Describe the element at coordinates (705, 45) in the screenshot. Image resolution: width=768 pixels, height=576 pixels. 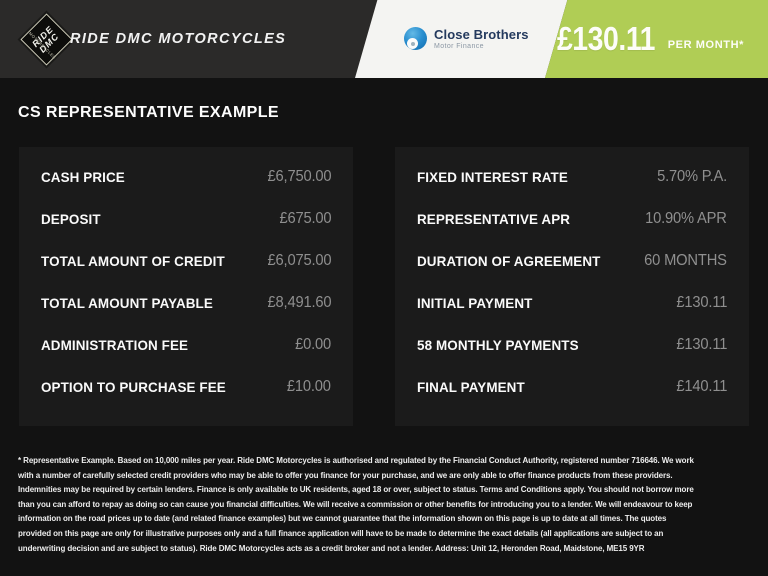
I see `monthly-price-period: PER MONTH*` at that location.